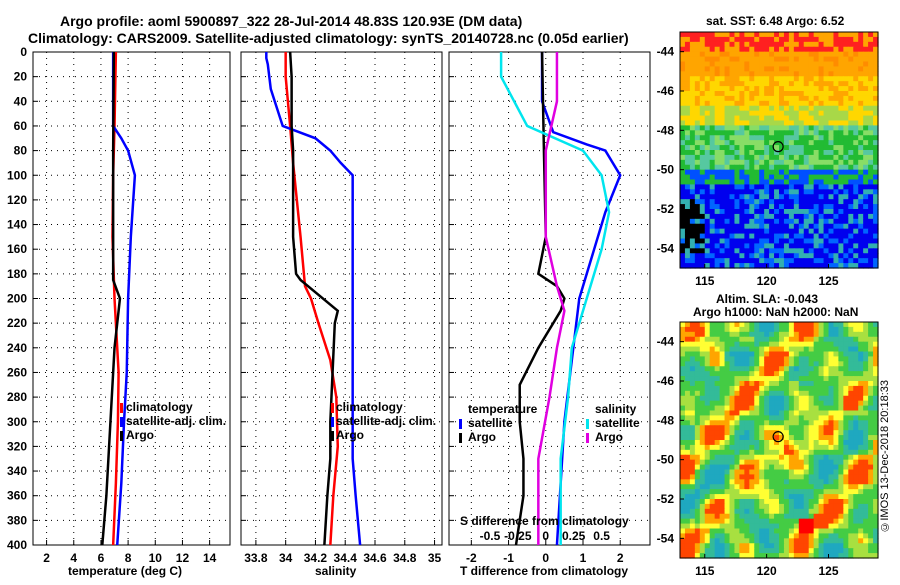 The image size is (900, 585). Describe the element at coordinates (767, 571) in the screenshot. I see `map-lon-label: 120` at that location.